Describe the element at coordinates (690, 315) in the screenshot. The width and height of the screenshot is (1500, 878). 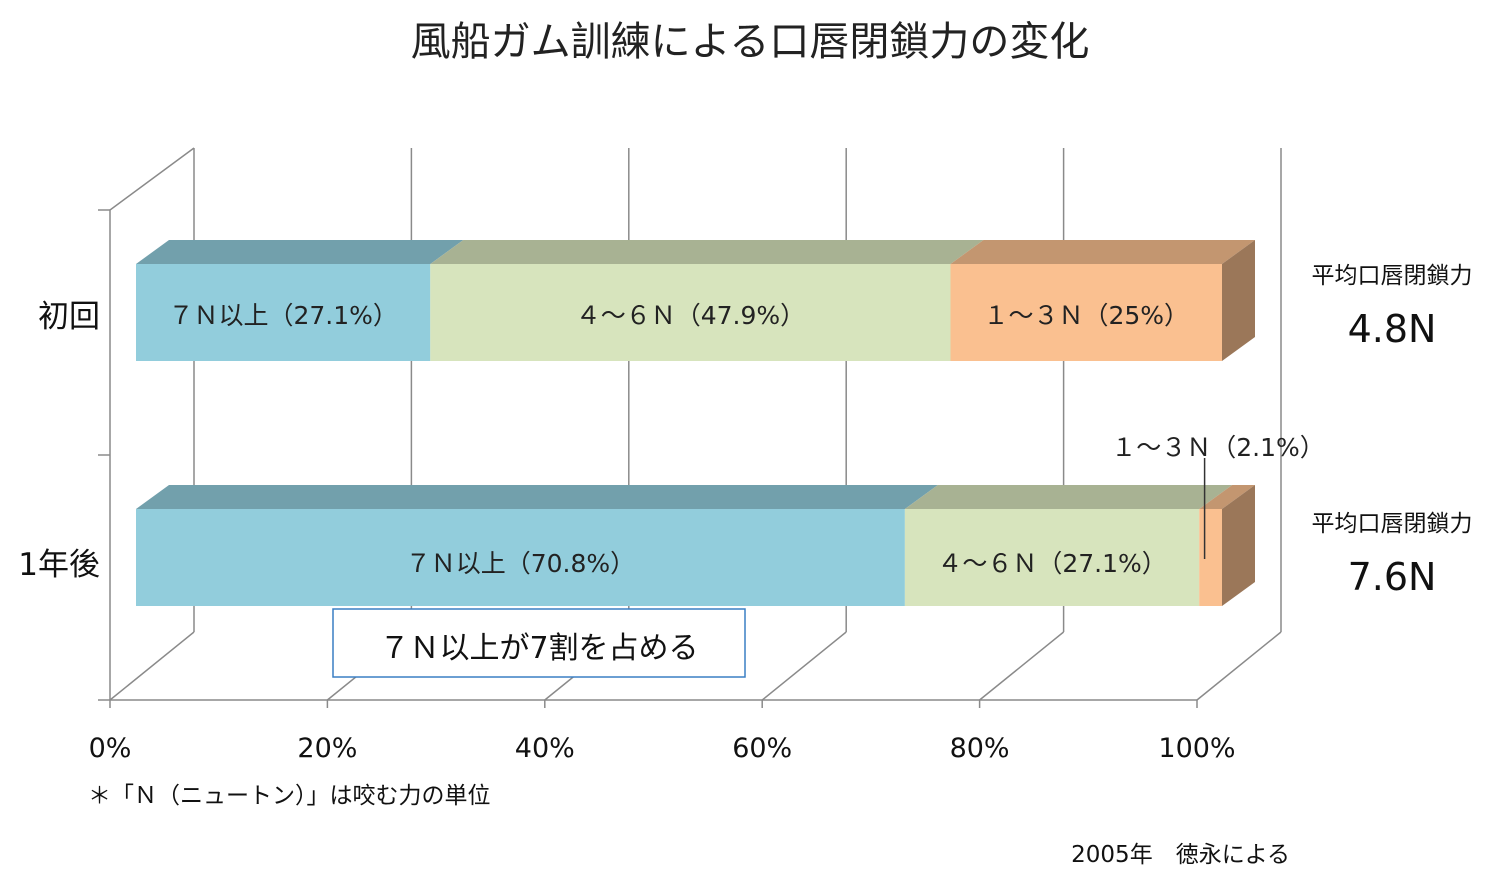
I see `data-label: ４～６Ｎ（47.9%）` at that location.